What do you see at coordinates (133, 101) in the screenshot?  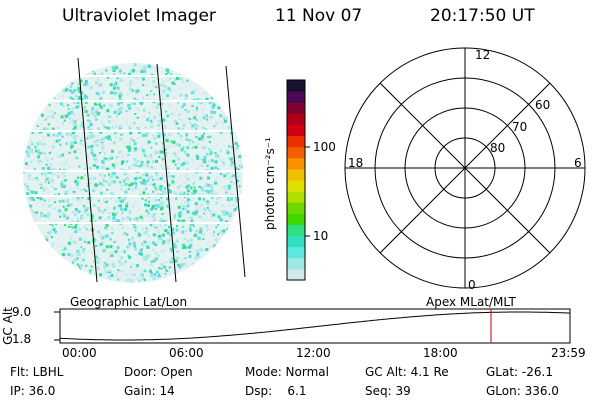 I see `scan-gap` at bounding box center [133, 101].